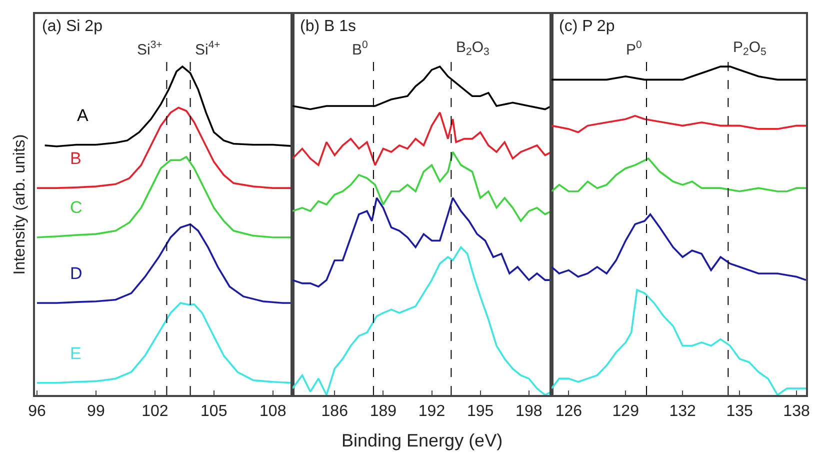 This screenshot has height=460, width=822. What do you see at coordinates (72, 26) in the screenshot?
I see `chart-title: (a) Si 2p` at bounding box center [72, 26].